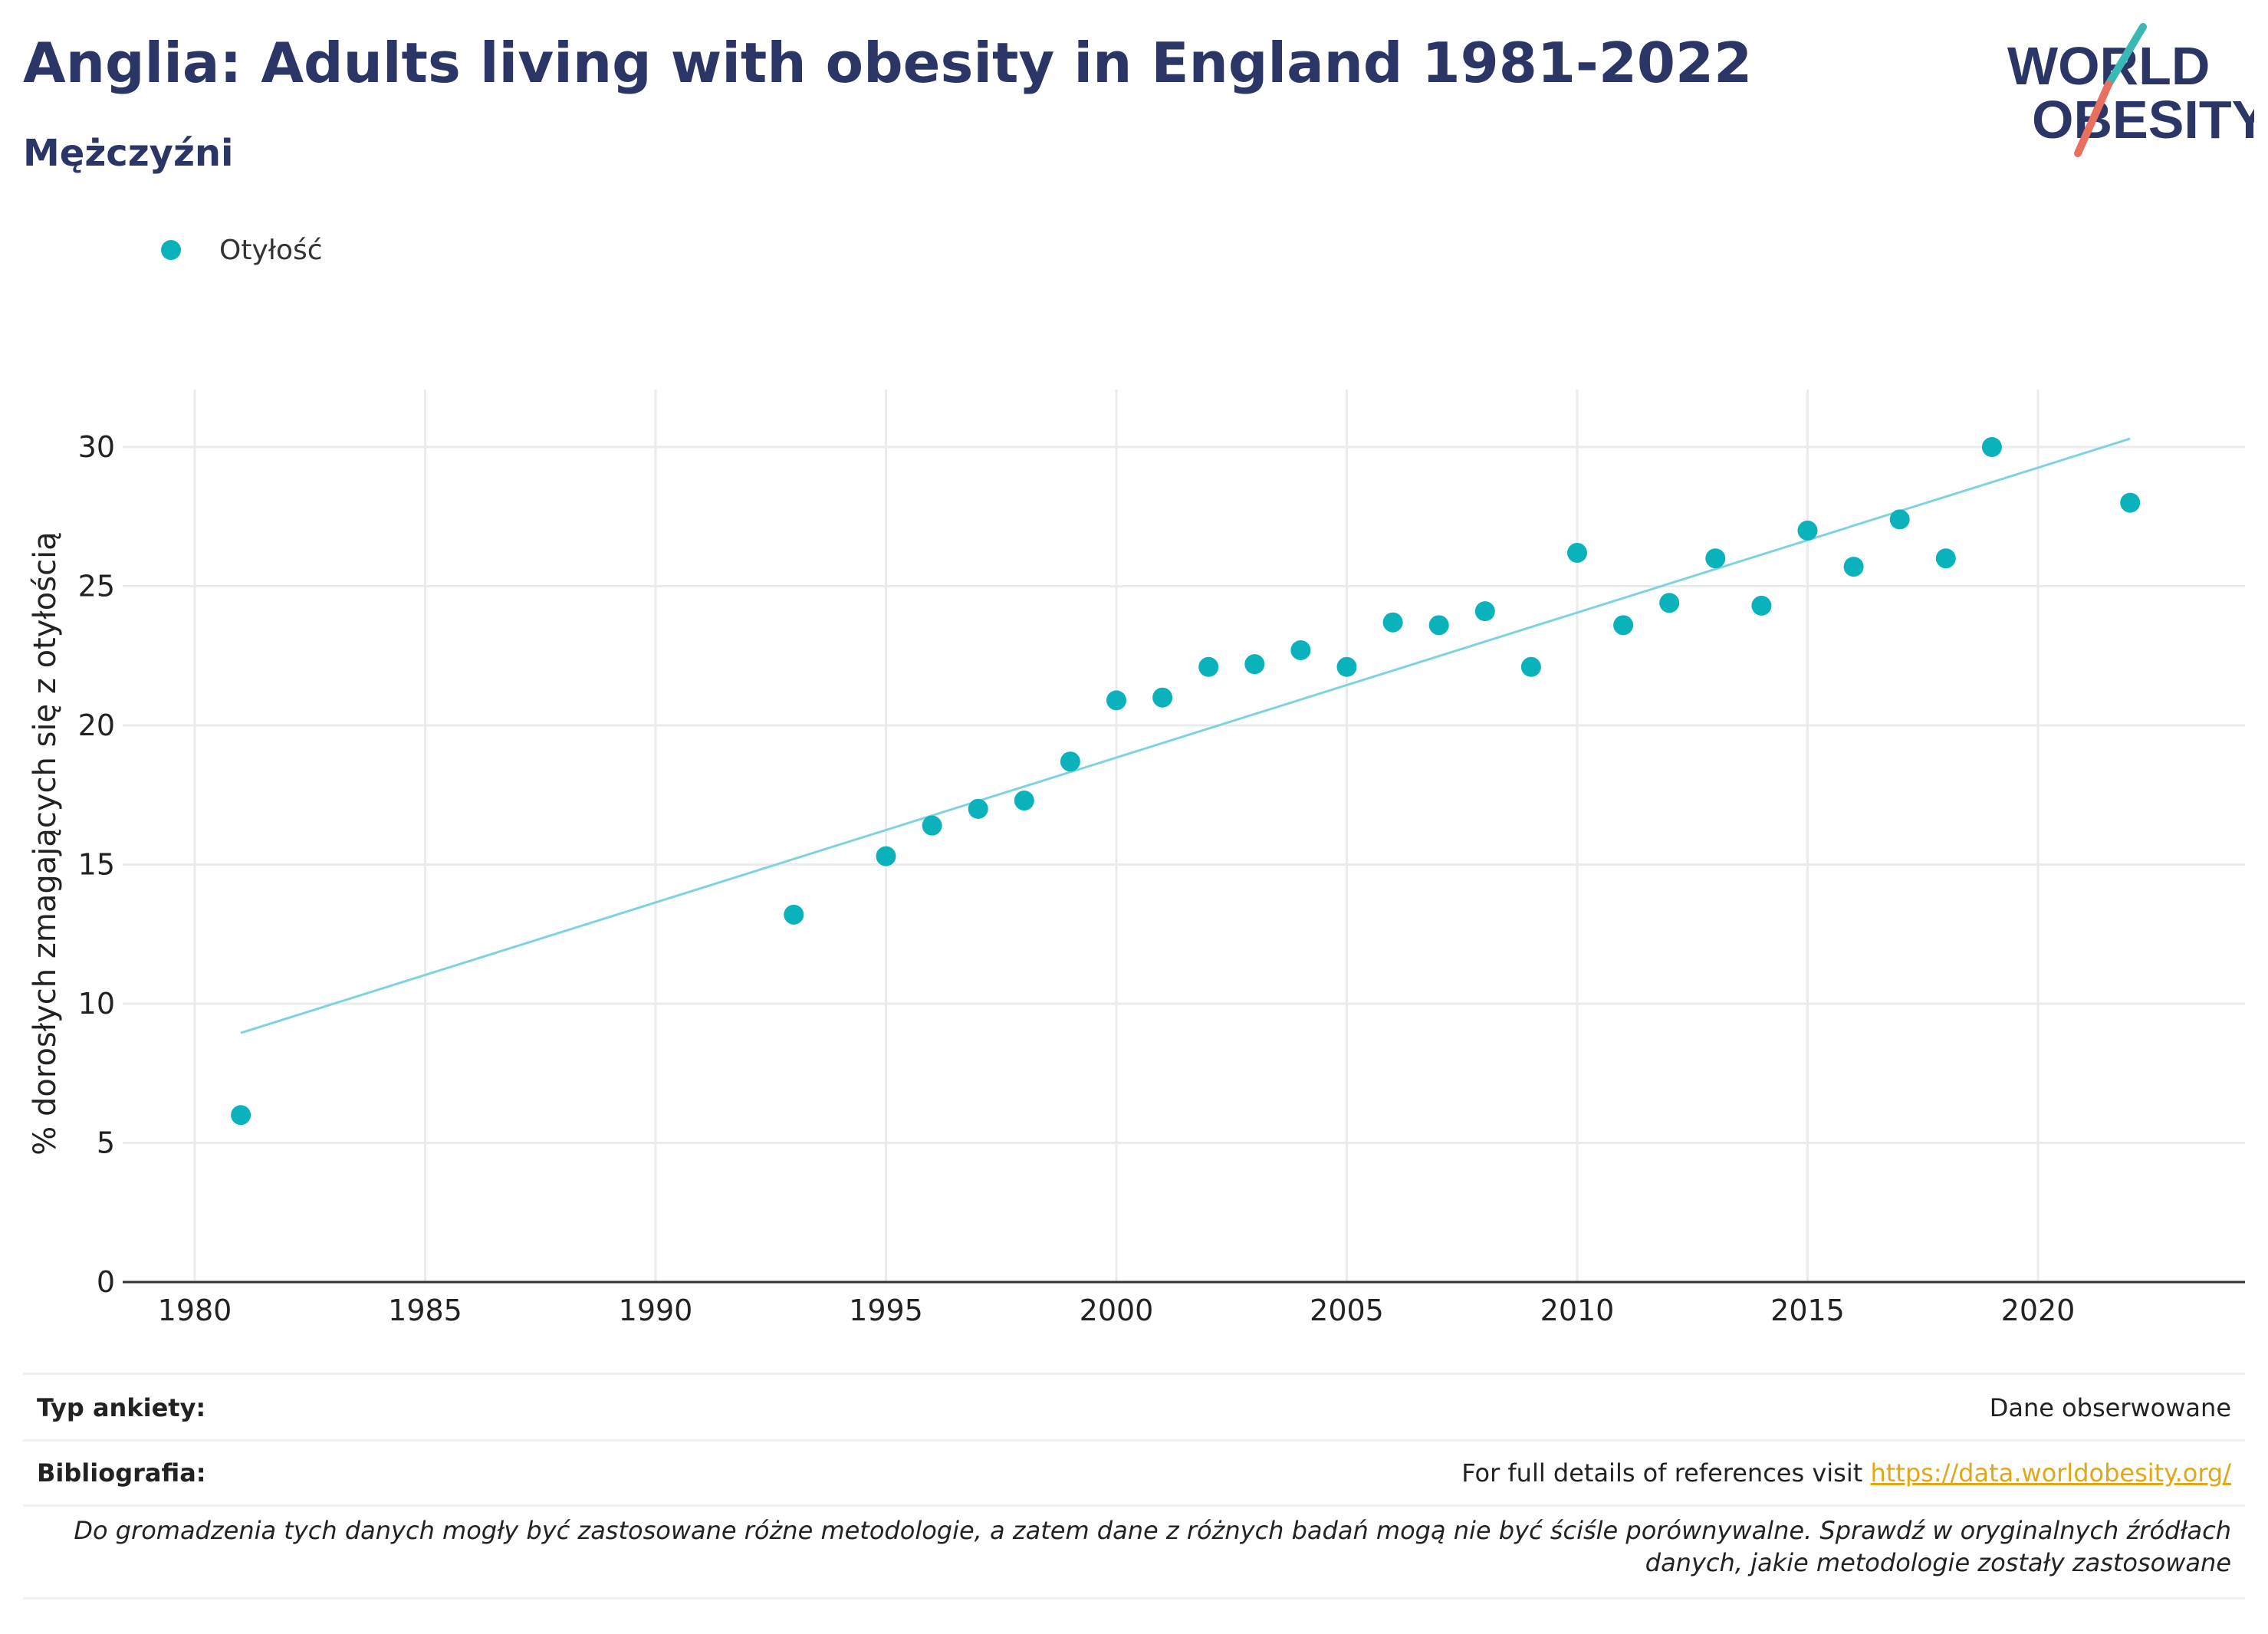 The height and width of the screenshot is (1634, 2268). Describe the element at coordinates (425, 1311) in the screenshot. I see `x-tick-label: 1985` at that location.